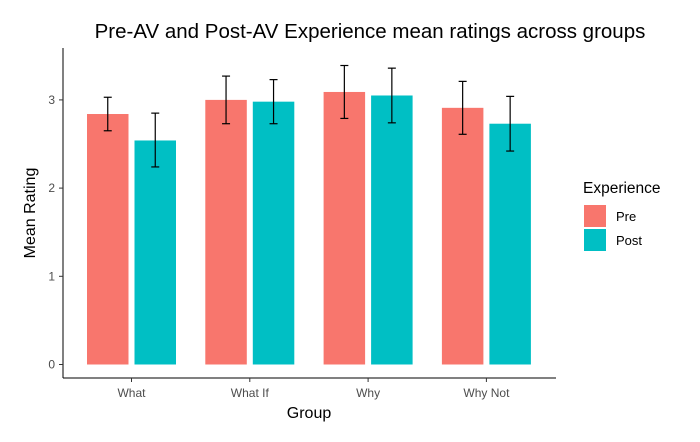  What do you see at coordinates (595, 216) in the screenshot?
I see `legend-swatch-pre` at bounding box center [595, 216].